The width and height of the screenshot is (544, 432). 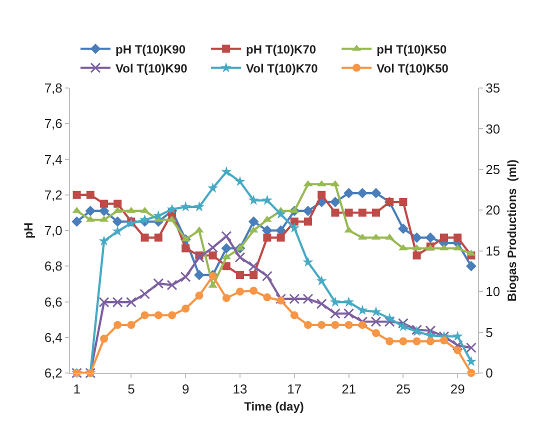 What do you see at coordinates (76, 389) in the screenshot?
I see `x-tick-label: 1` at bounding box center [76, 389].